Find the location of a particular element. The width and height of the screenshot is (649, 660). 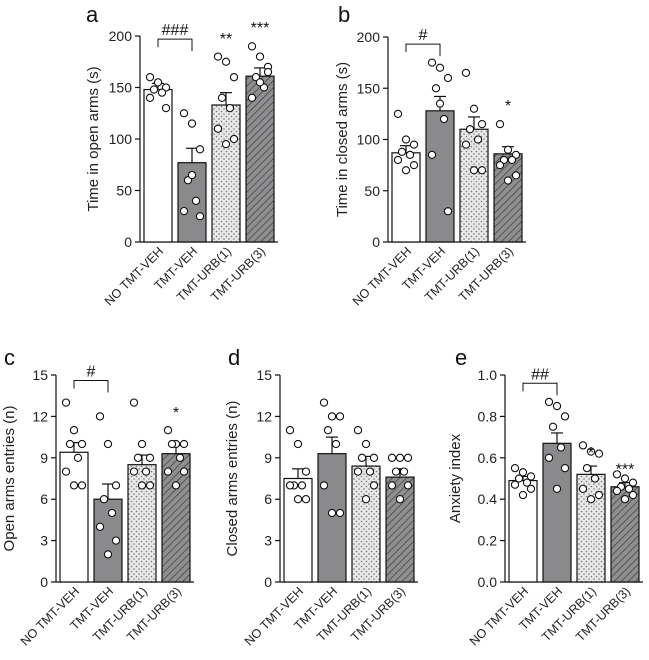

y-tick-label: 0.2 is located at coordinates (488, 541).